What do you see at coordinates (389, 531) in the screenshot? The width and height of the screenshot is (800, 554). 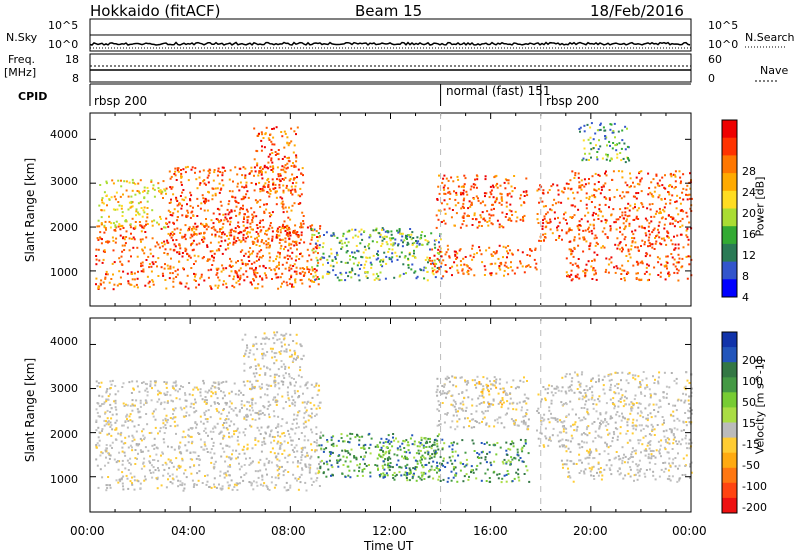 I see `xtick-3: 12:00` at bounding box center [389, 531].